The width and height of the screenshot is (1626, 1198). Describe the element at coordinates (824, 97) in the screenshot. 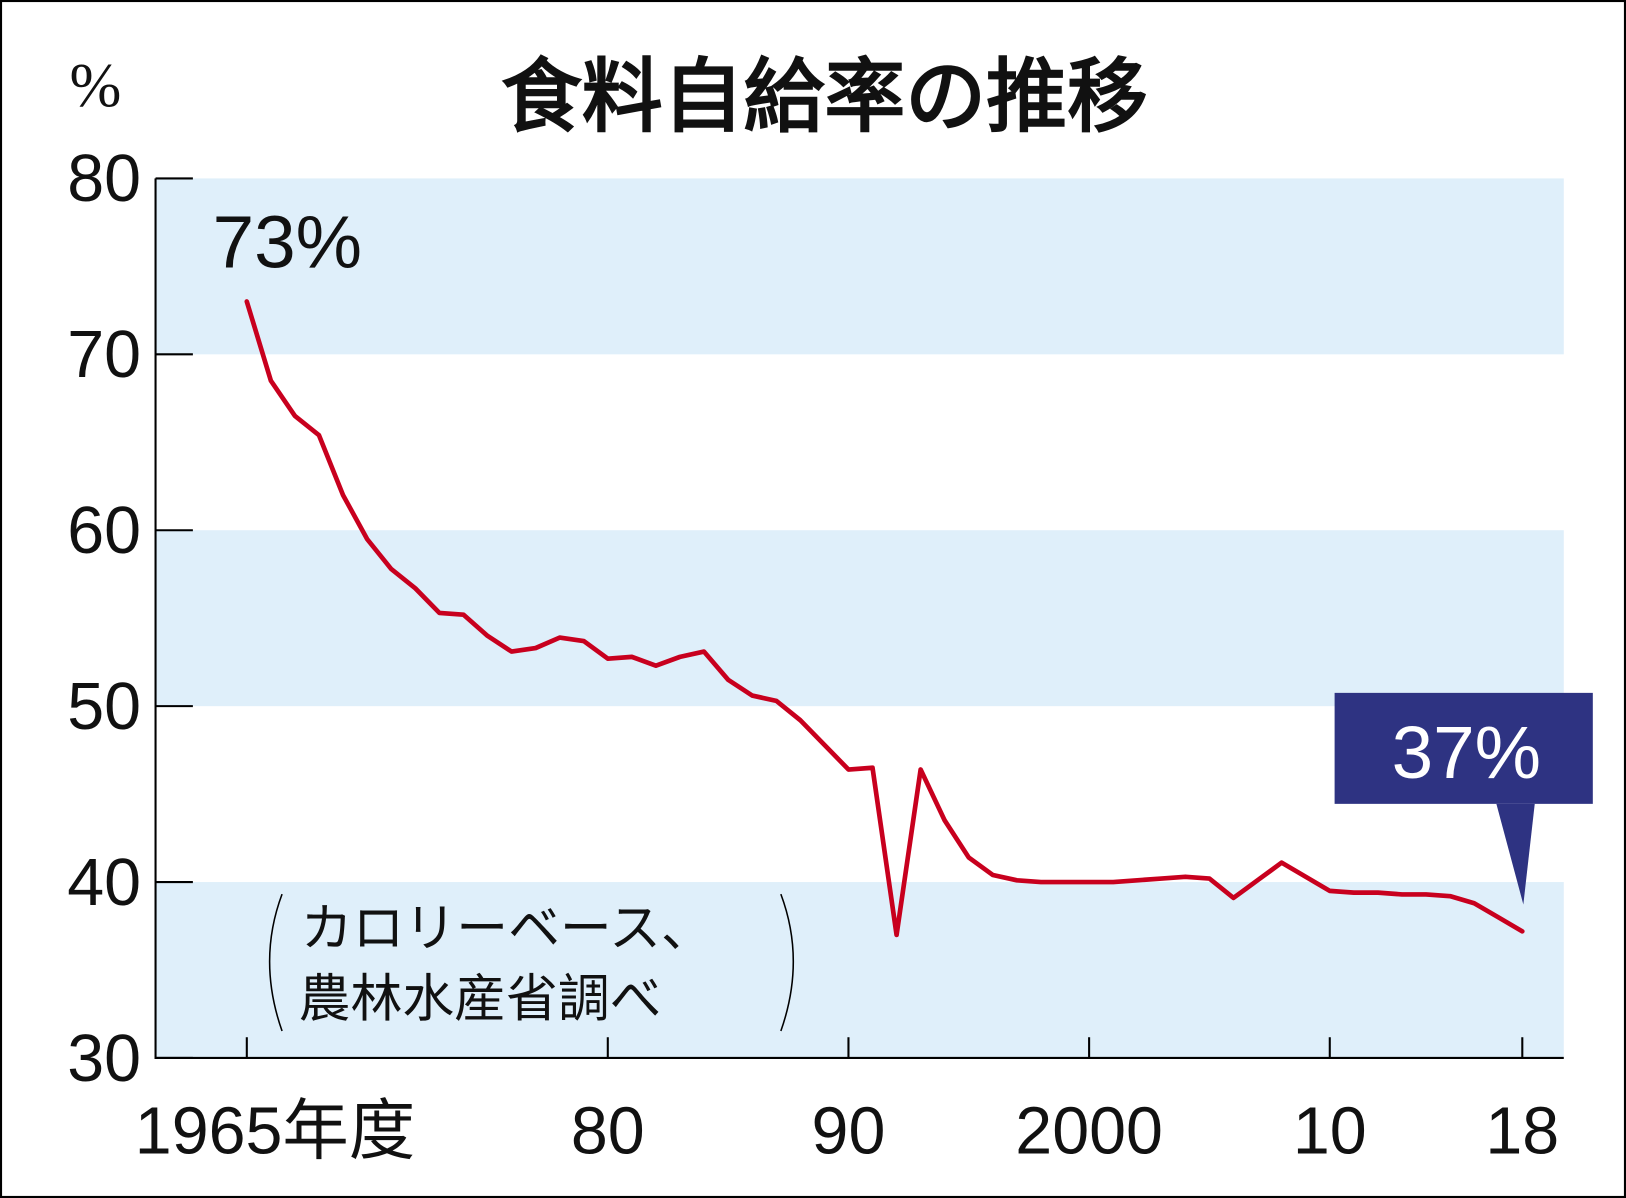

I see `chart-title: 食料自給率の推移` at that location.